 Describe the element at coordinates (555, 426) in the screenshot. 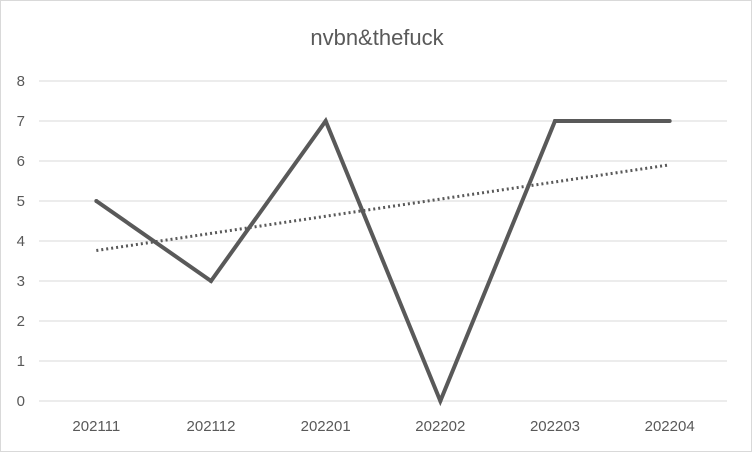

I see `x-tick-label: 202203` at that location.